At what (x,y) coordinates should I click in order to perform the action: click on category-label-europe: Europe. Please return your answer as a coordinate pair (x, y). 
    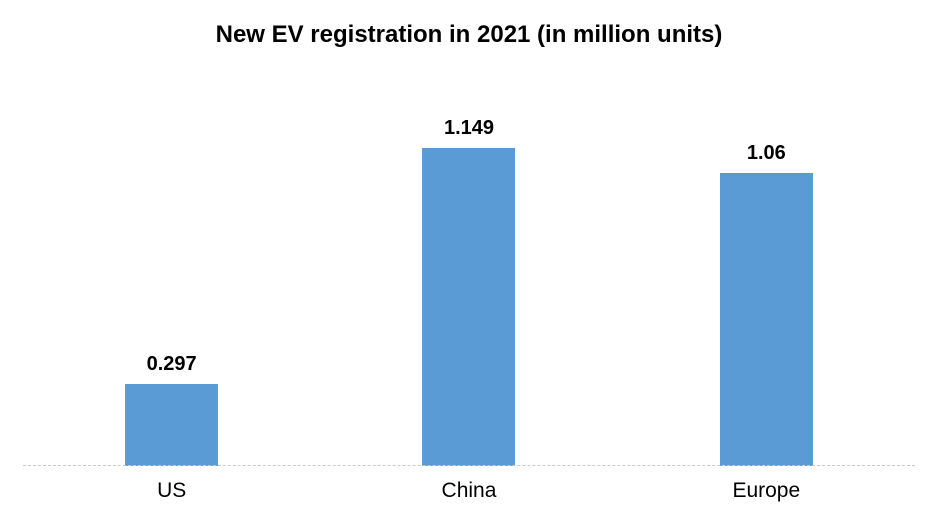
    Looking at the image, I should click on (766, 490).